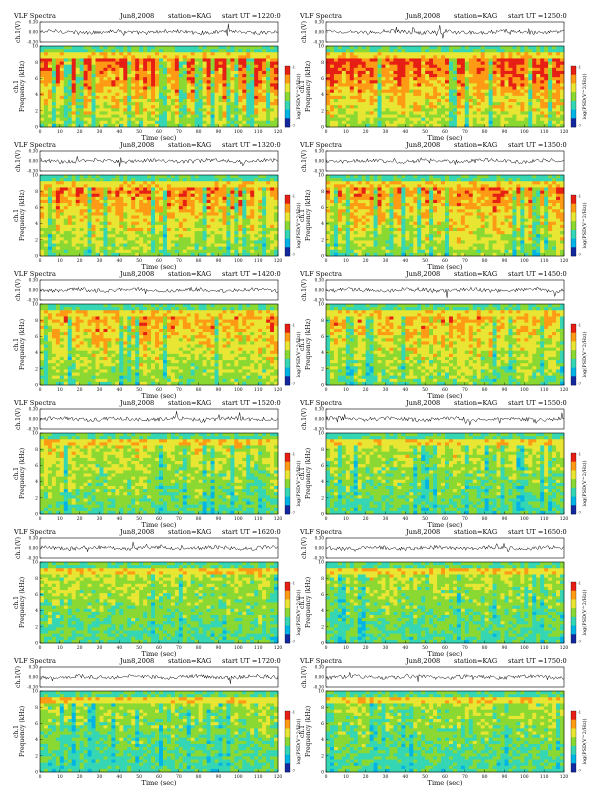  What do you see at coordinates (238, 519) in the screenshot?
I see `time-tick-label: 100` at bounding box center [238, 519].